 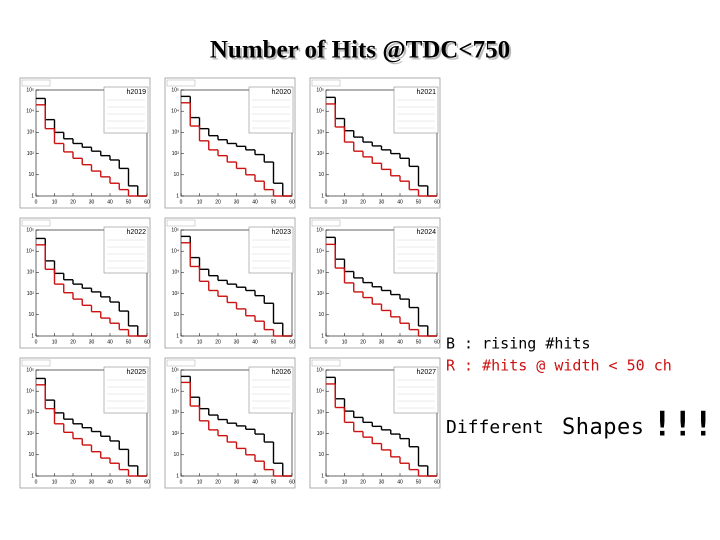 I want to click on note-different: Different, so click(x=495, y=427).